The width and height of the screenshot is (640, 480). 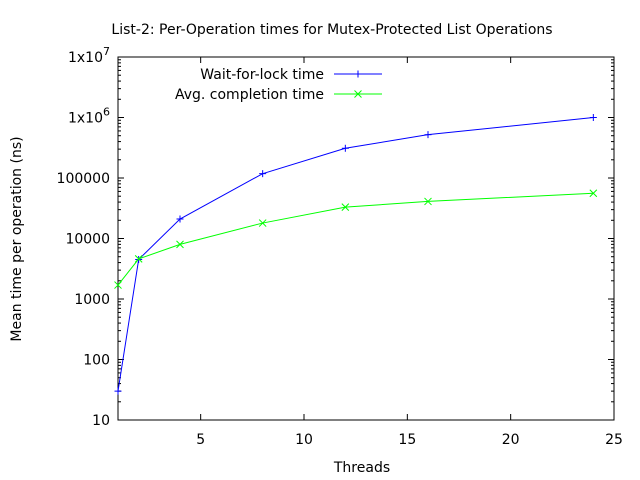 I want to click on x-tick-label: 10, so click(x=304, y=440).